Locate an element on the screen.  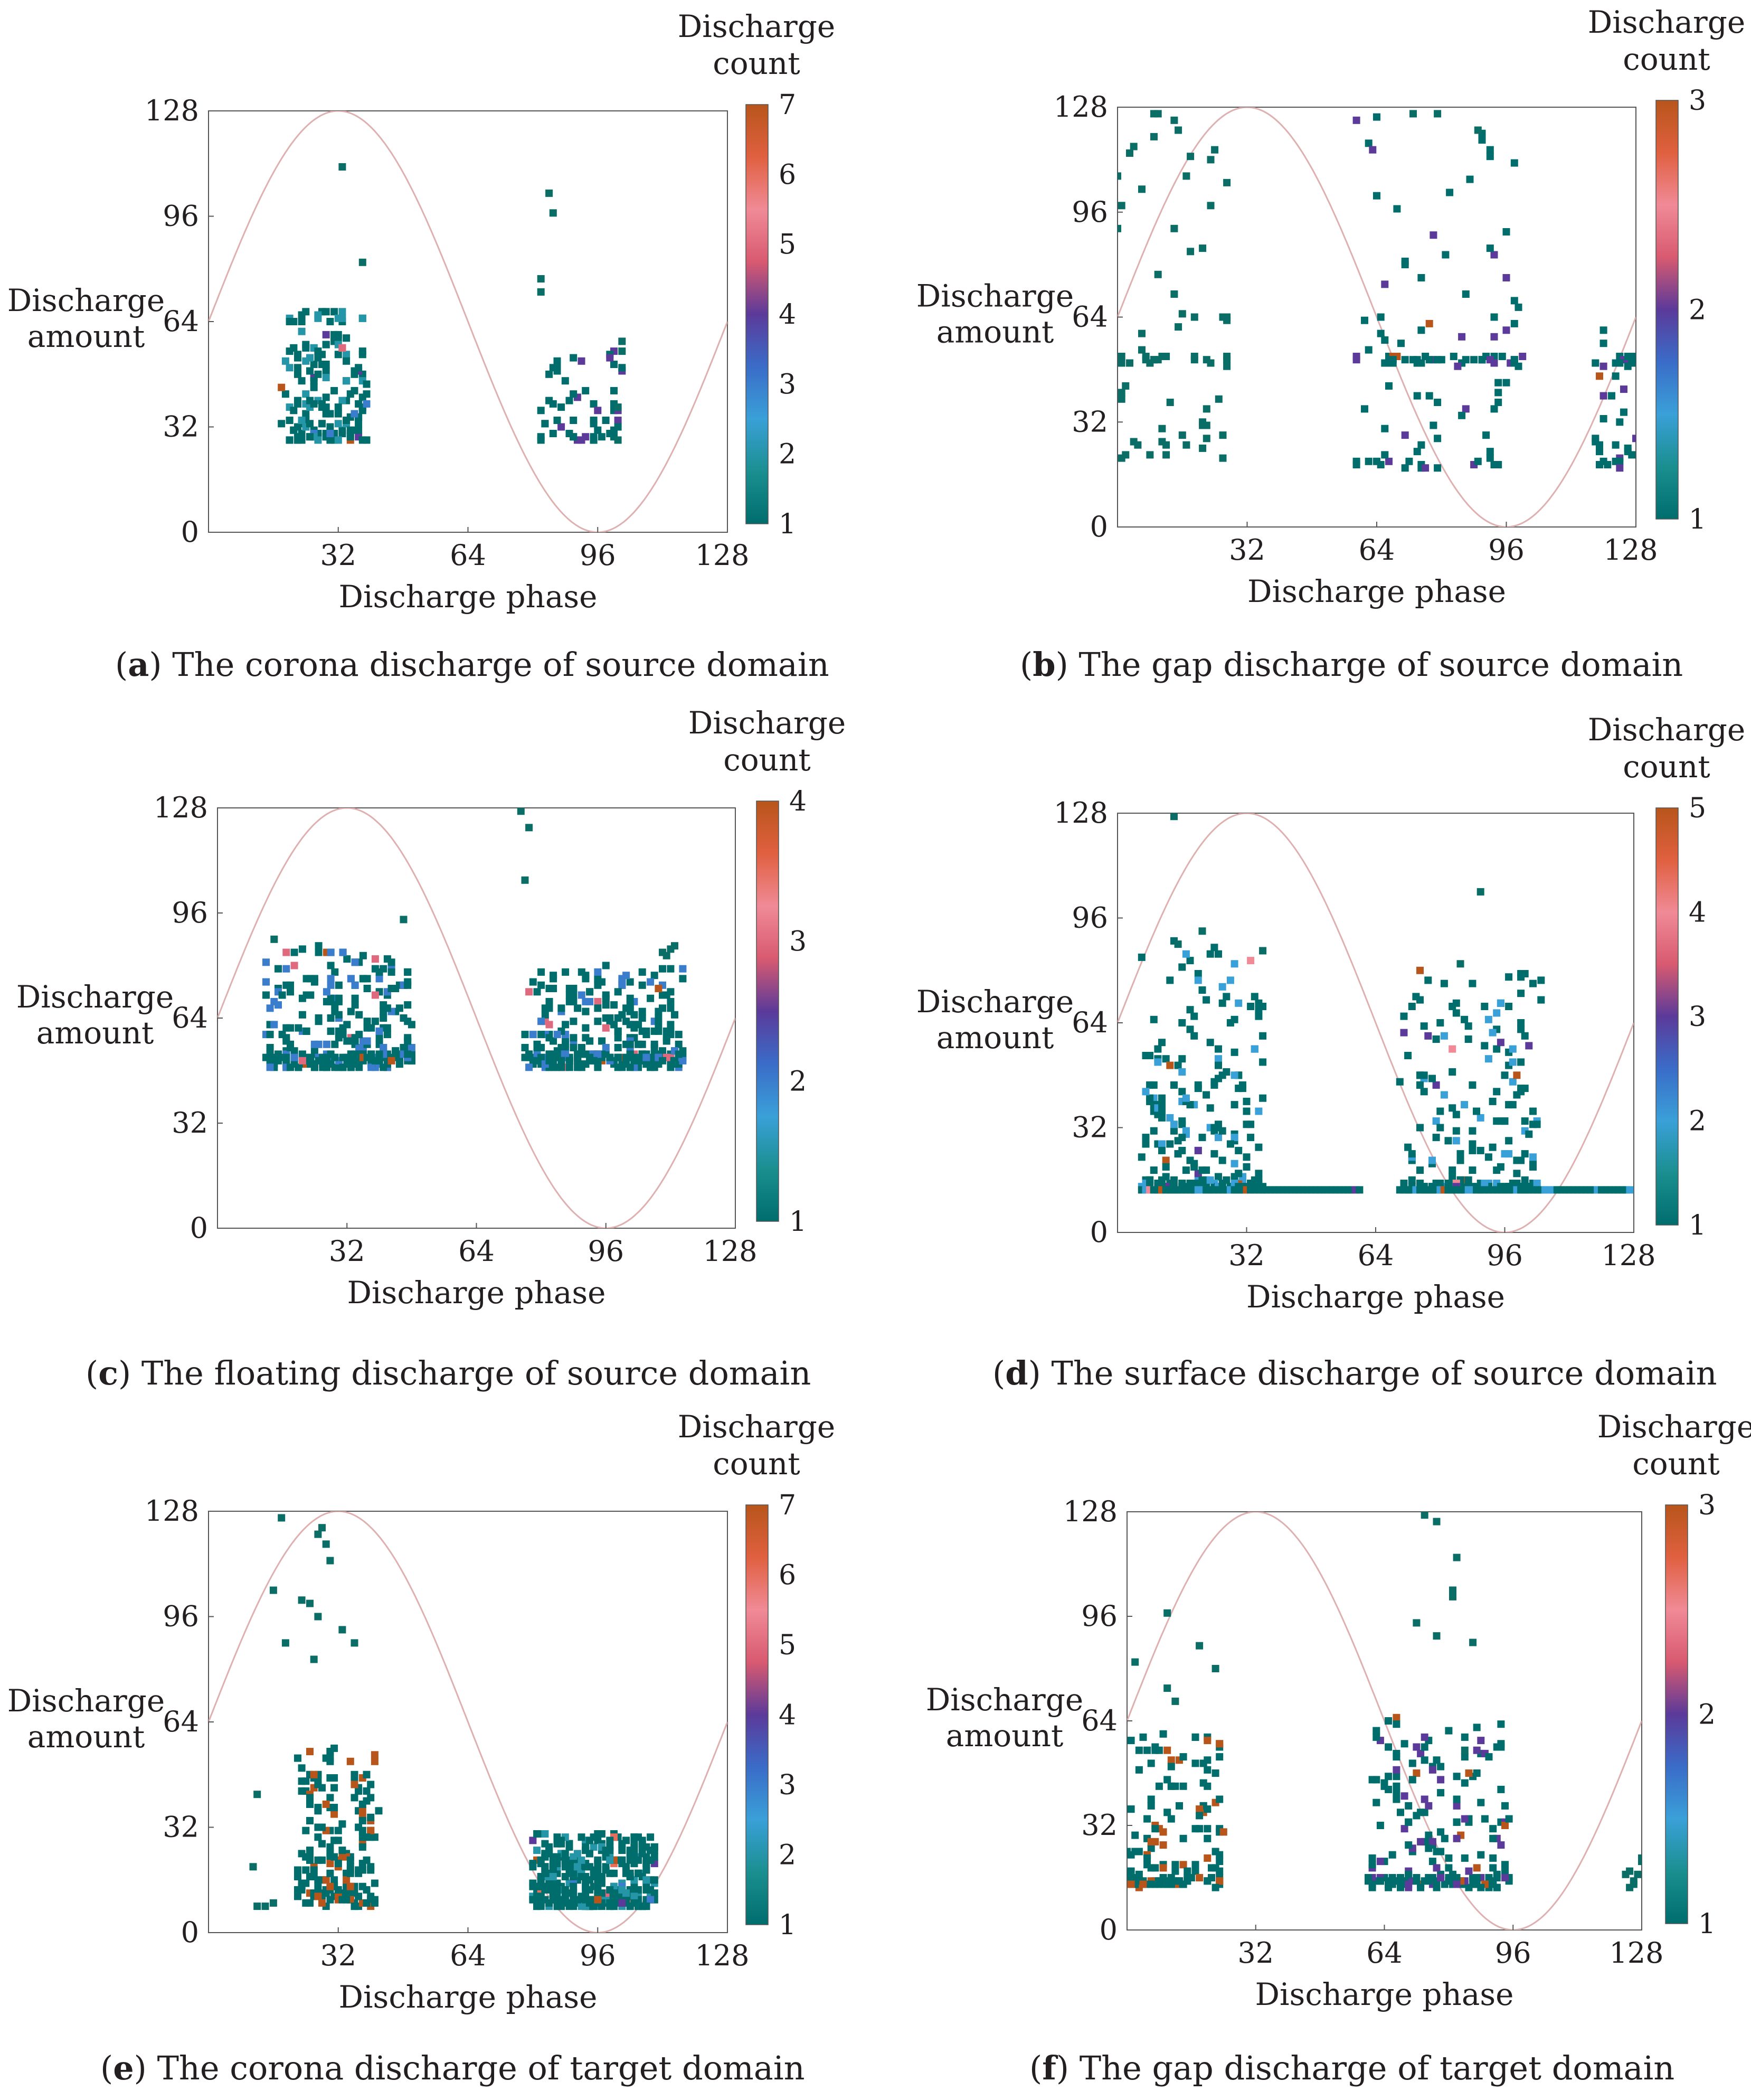
x-tick-label: 128 is located at coordinates (722, 555).